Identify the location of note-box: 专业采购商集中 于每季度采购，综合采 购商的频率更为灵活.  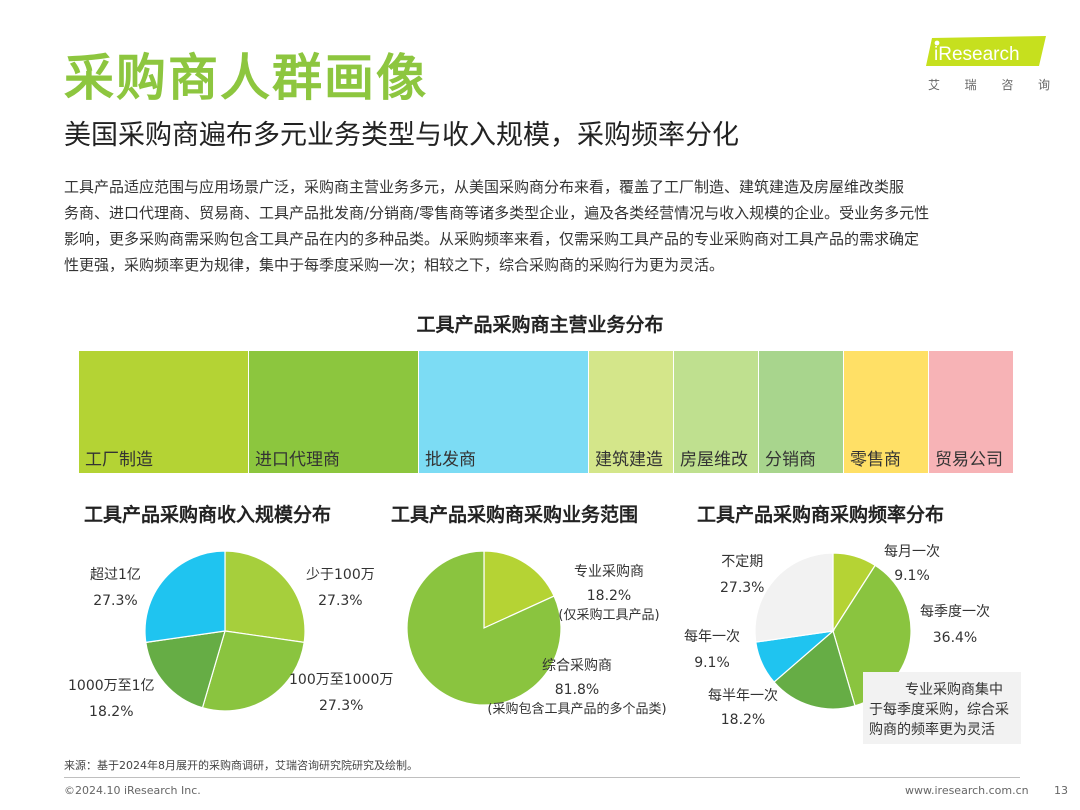
(942, 708).